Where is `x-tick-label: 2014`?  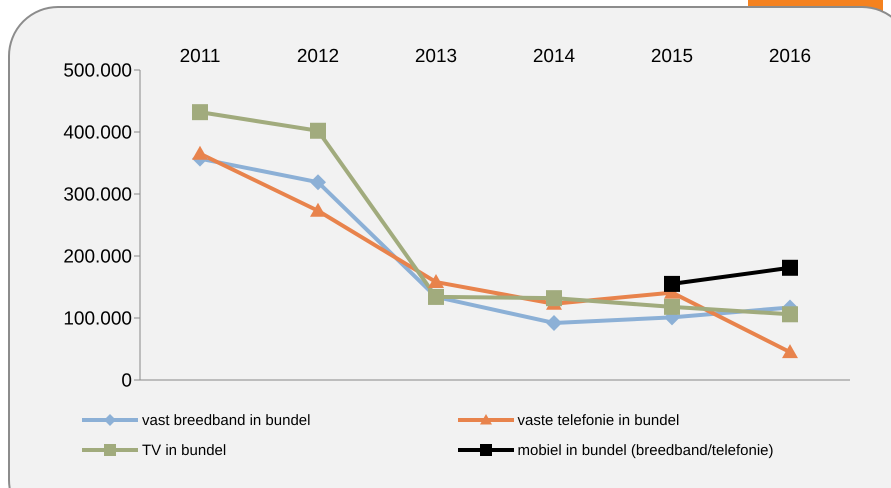 x-tick-label: 2014 is located at coordinates (554, 56).